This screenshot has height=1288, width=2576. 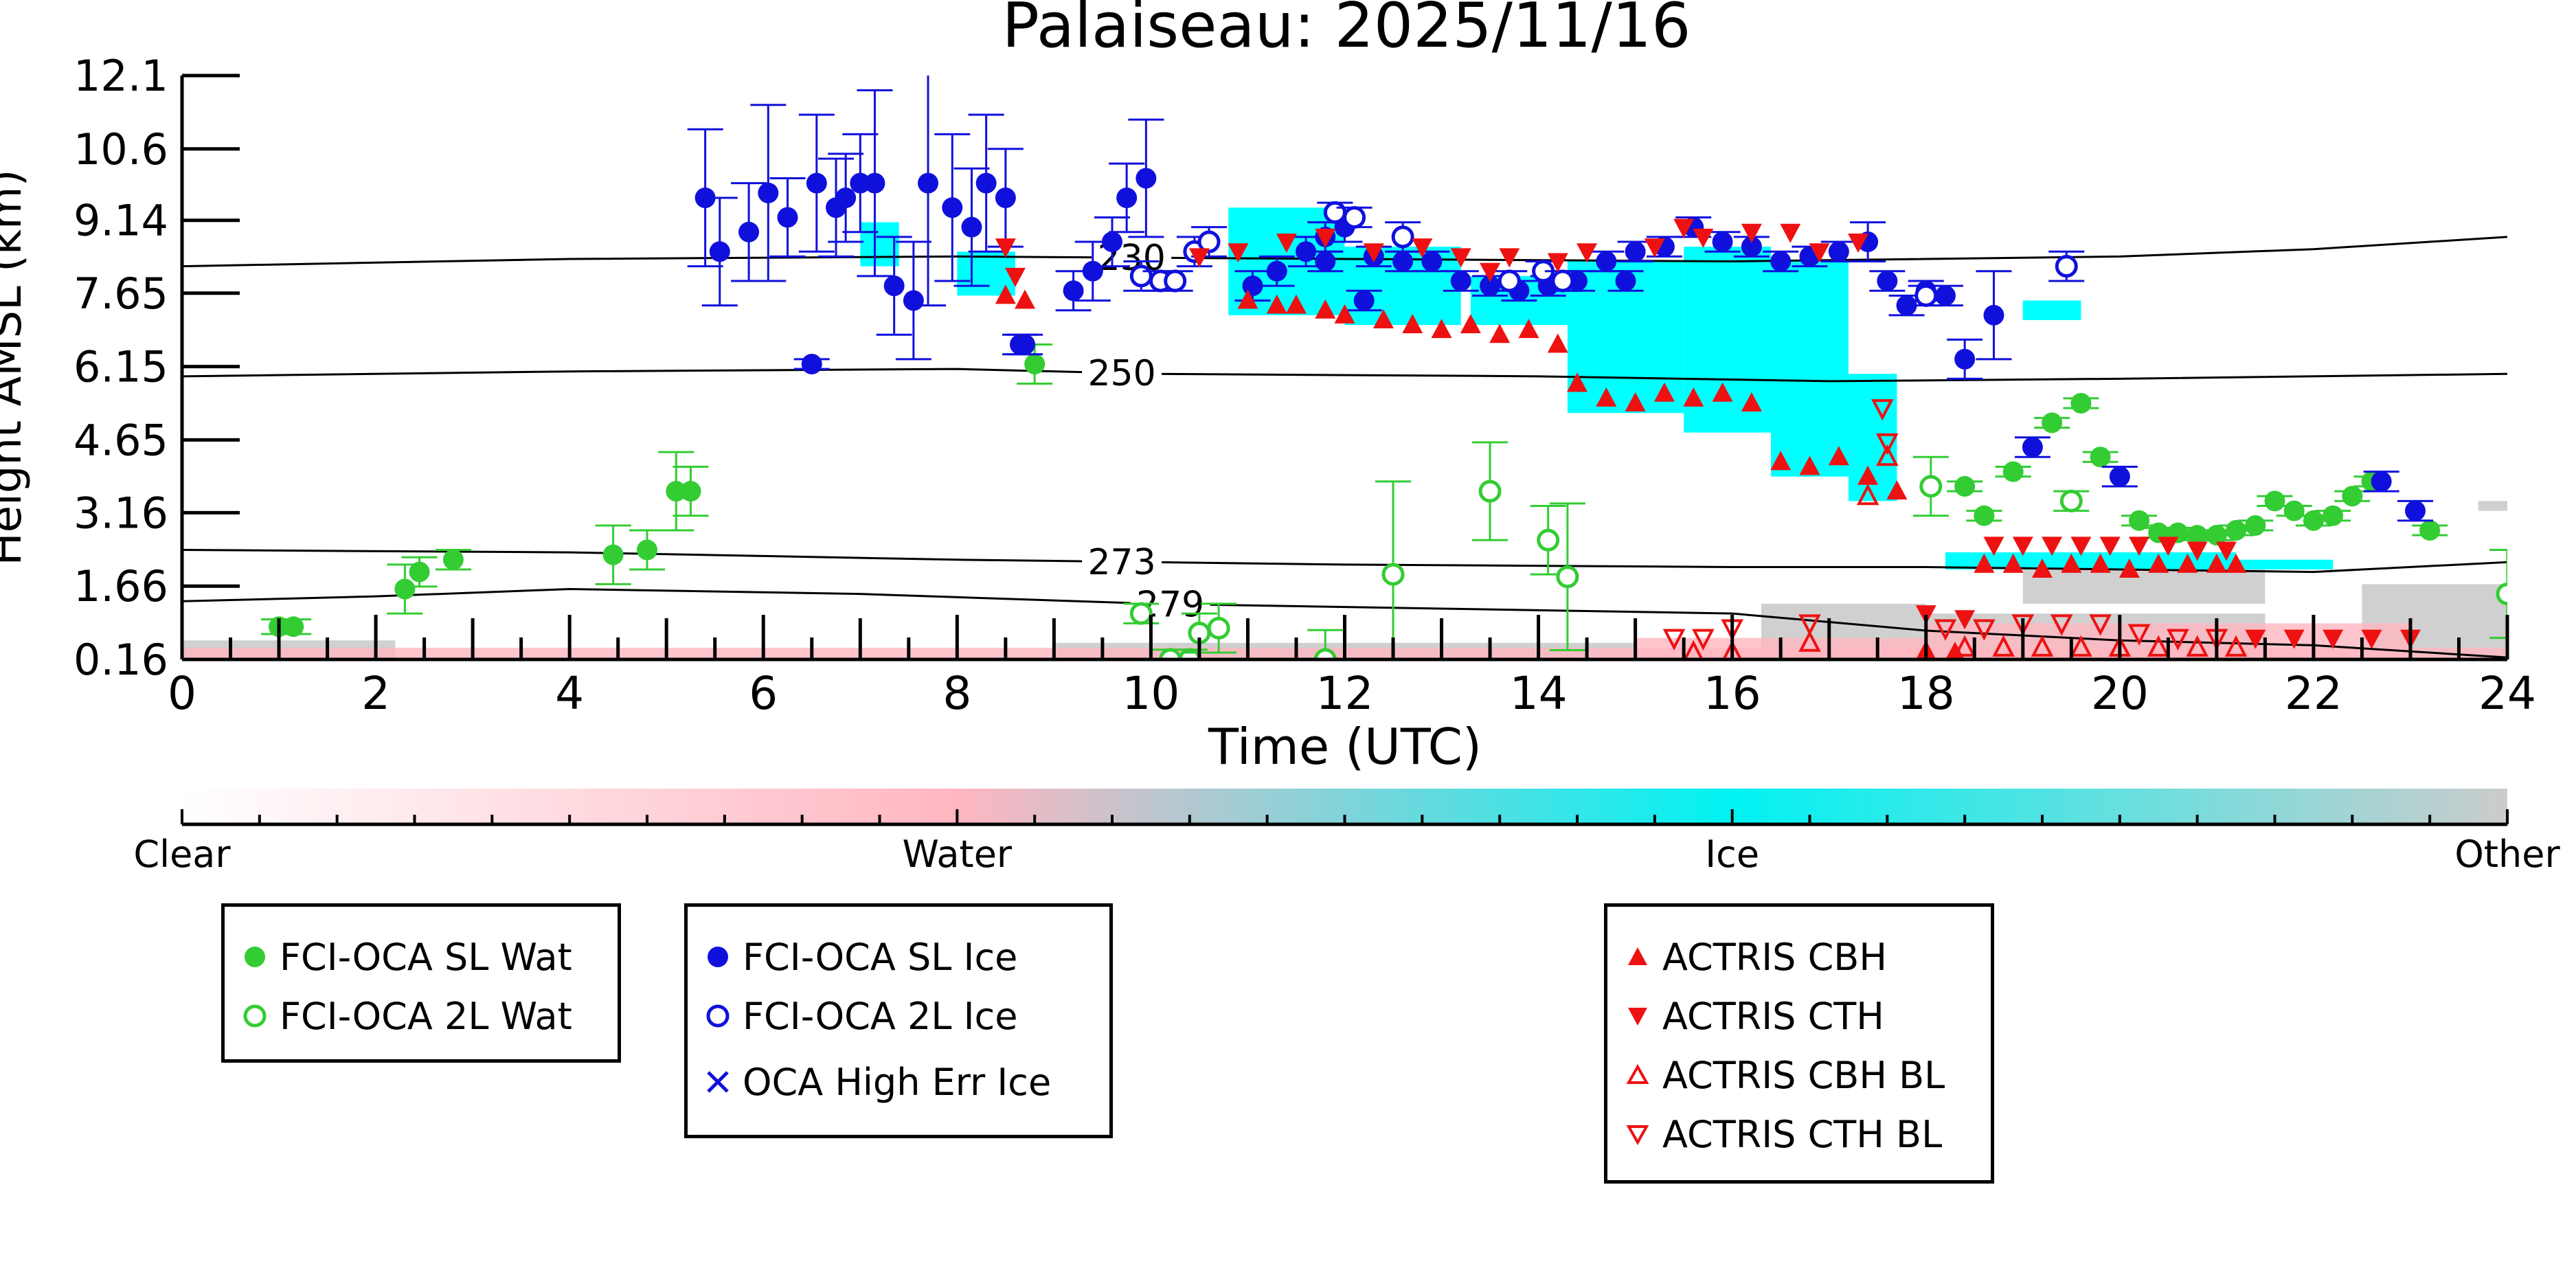 What do you see at coordinates (1732, 693) in the screenshot?
I see `x-tick-label: 16` at bounding box center [1732, 693].